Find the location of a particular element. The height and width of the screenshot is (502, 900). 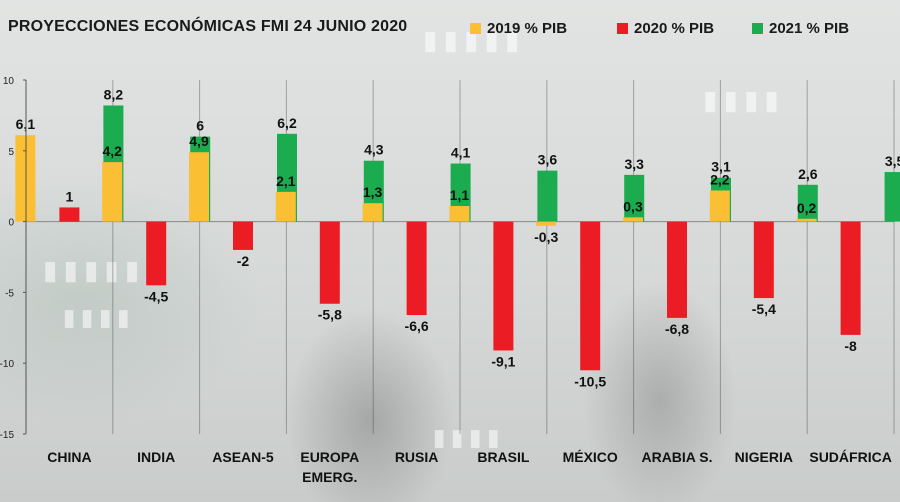

y-tick-label: -15 is located at coordinates (7, 435).